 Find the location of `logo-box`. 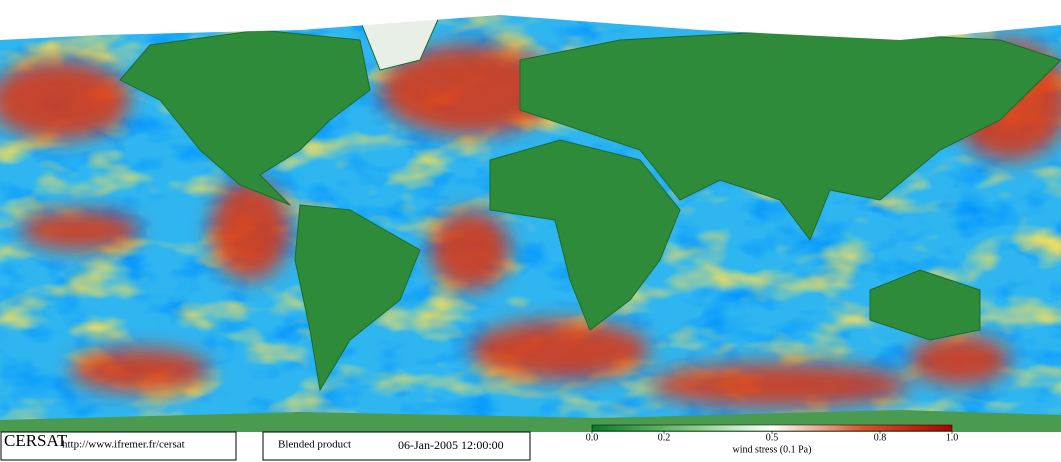

logo-box is located at coordinates (118, 446).